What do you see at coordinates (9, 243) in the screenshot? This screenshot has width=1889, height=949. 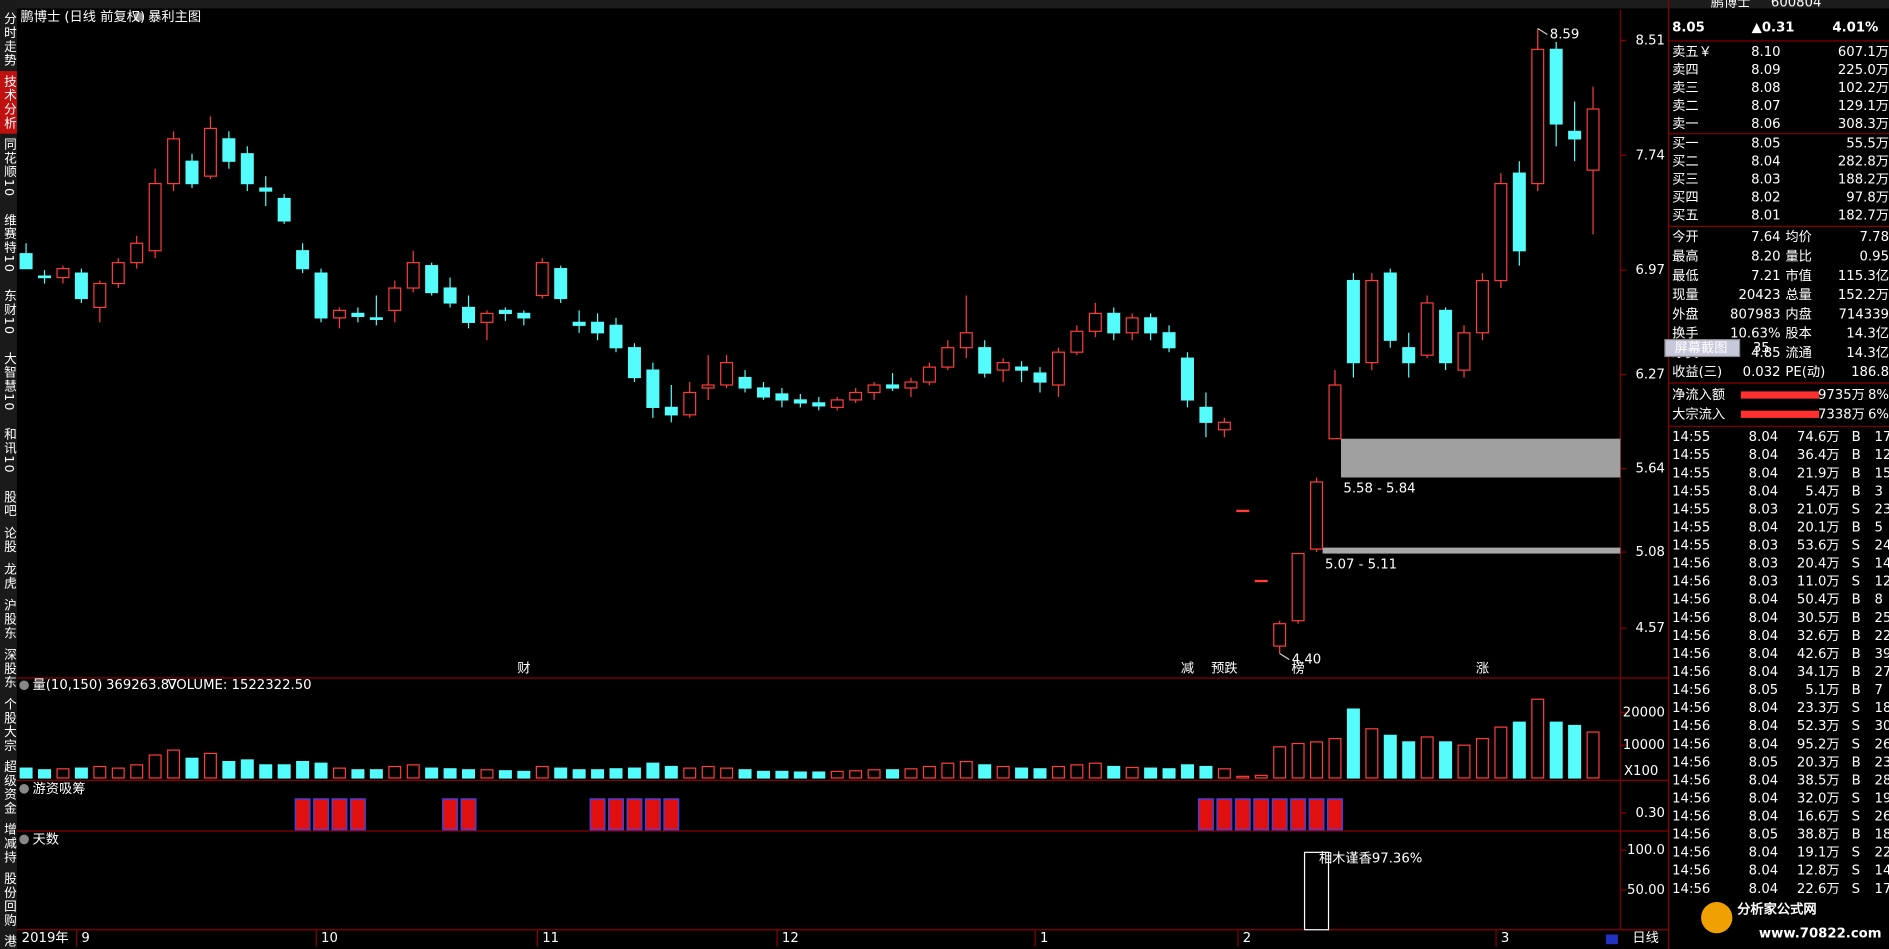 I see `side-tab: 维赛特10` at bounding box center [9, 243].